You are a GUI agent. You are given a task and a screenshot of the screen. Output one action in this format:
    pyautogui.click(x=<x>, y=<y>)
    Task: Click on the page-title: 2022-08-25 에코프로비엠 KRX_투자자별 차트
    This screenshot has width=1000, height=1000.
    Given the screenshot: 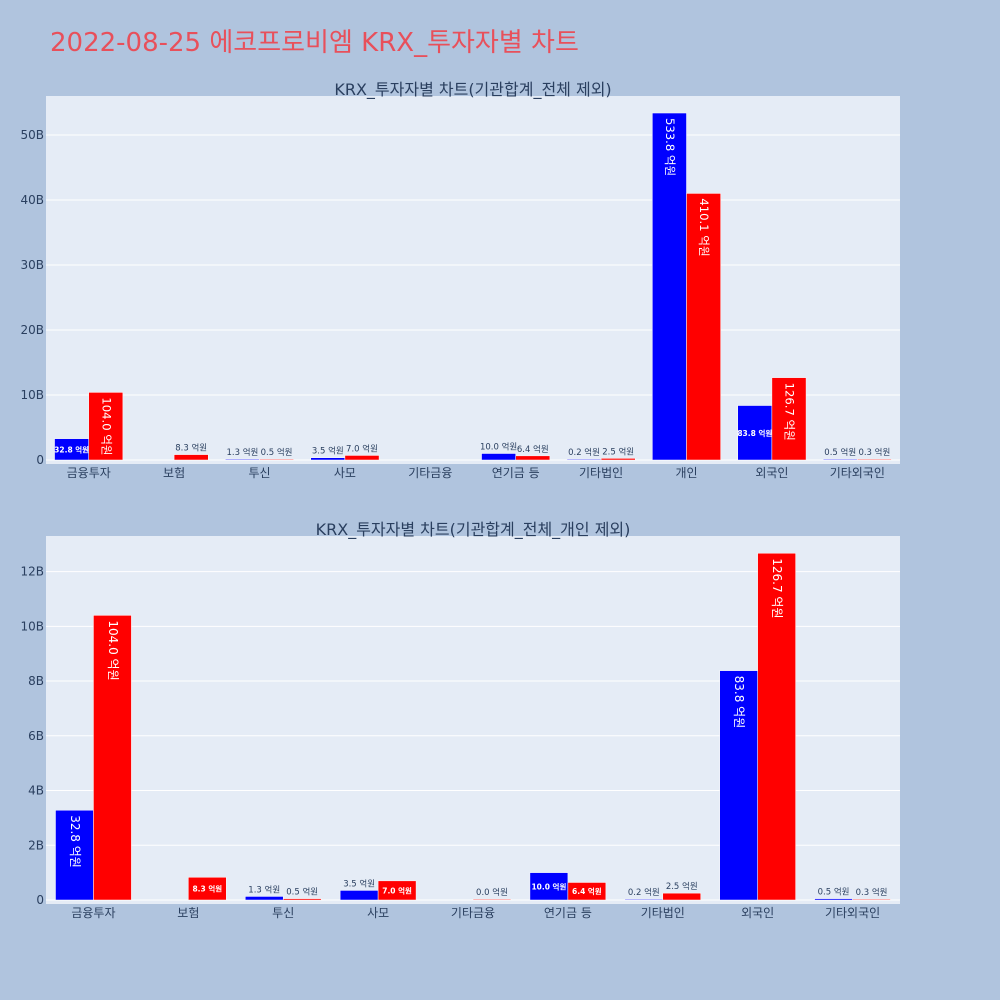 What is the action you would take?
    pyautogui.click(x=314, y=43)
    